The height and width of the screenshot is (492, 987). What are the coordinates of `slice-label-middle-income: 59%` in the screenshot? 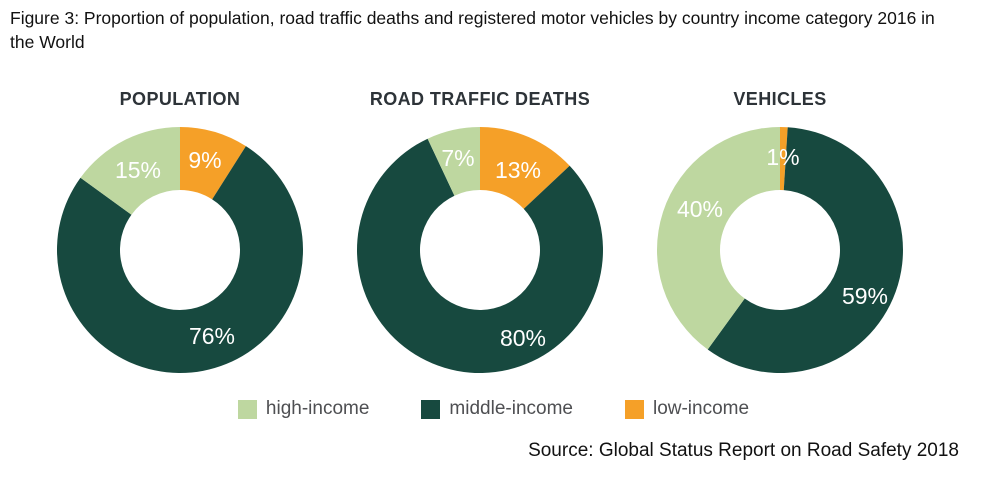 It's located at (865, 296).